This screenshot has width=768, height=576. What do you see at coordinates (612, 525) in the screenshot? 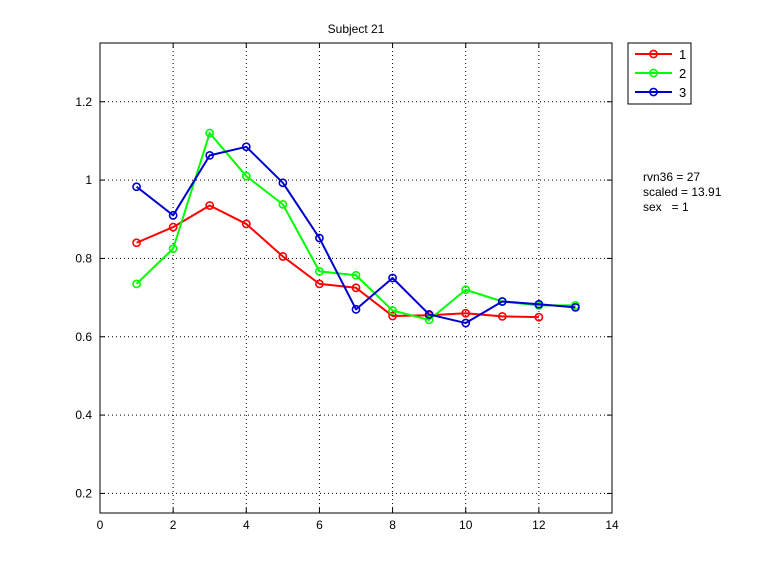
I see `x-tick-label: 14` at bounding box center [612, 525].